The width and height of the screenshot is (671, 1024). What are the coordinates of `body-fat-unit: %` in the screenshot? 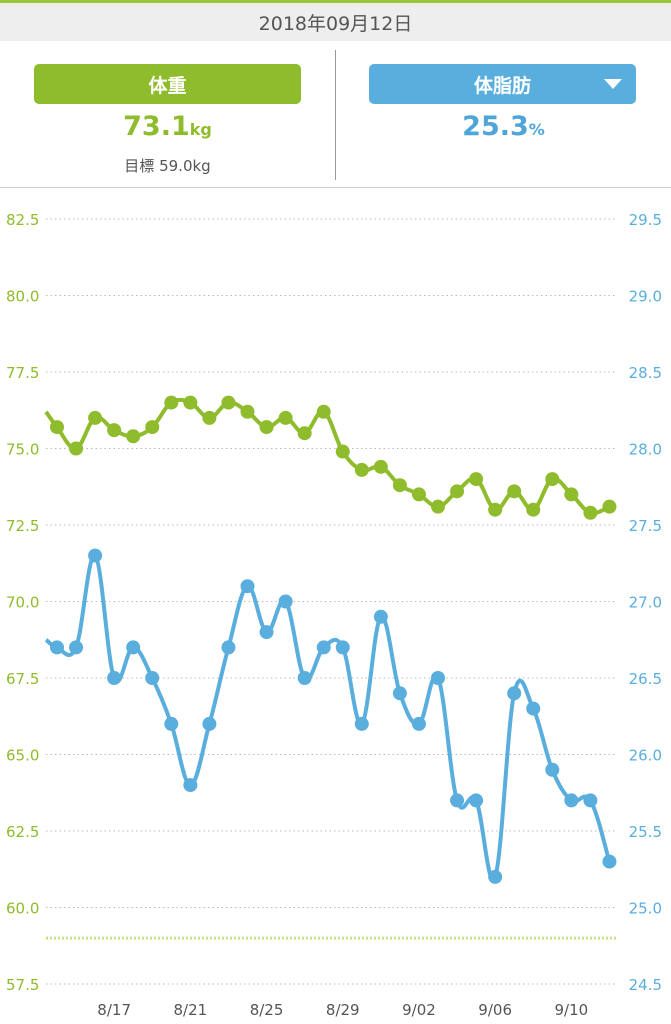 It's located at (536, 129).